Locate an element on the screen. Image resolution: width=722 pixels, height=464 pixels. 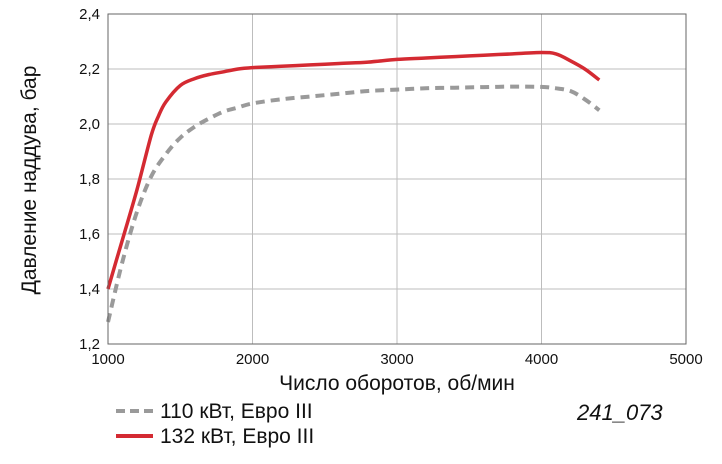
y-tick-label: 1,2 is located at coordinates (89, 344).